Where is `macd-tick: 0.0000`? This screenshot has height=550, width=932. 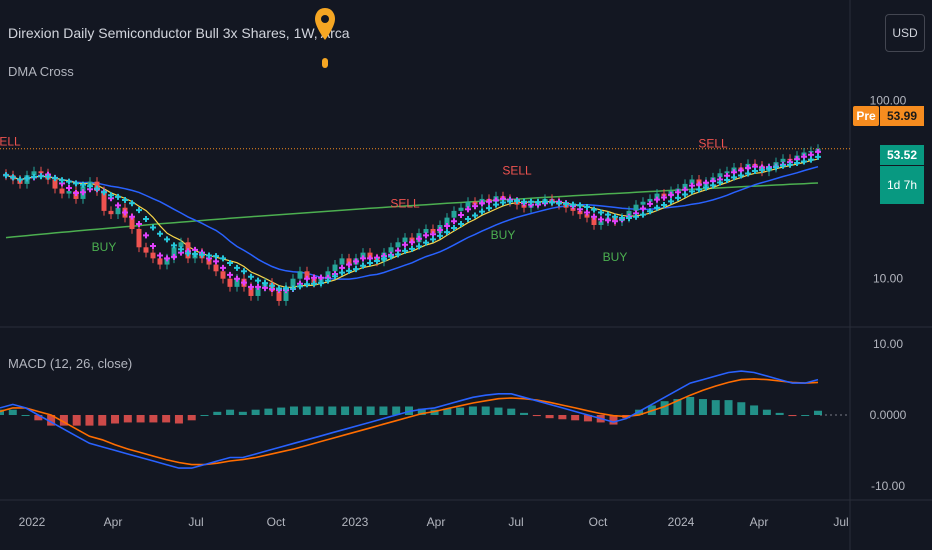
macd-tick: 0.0000 is located at coordinates (888, 415).